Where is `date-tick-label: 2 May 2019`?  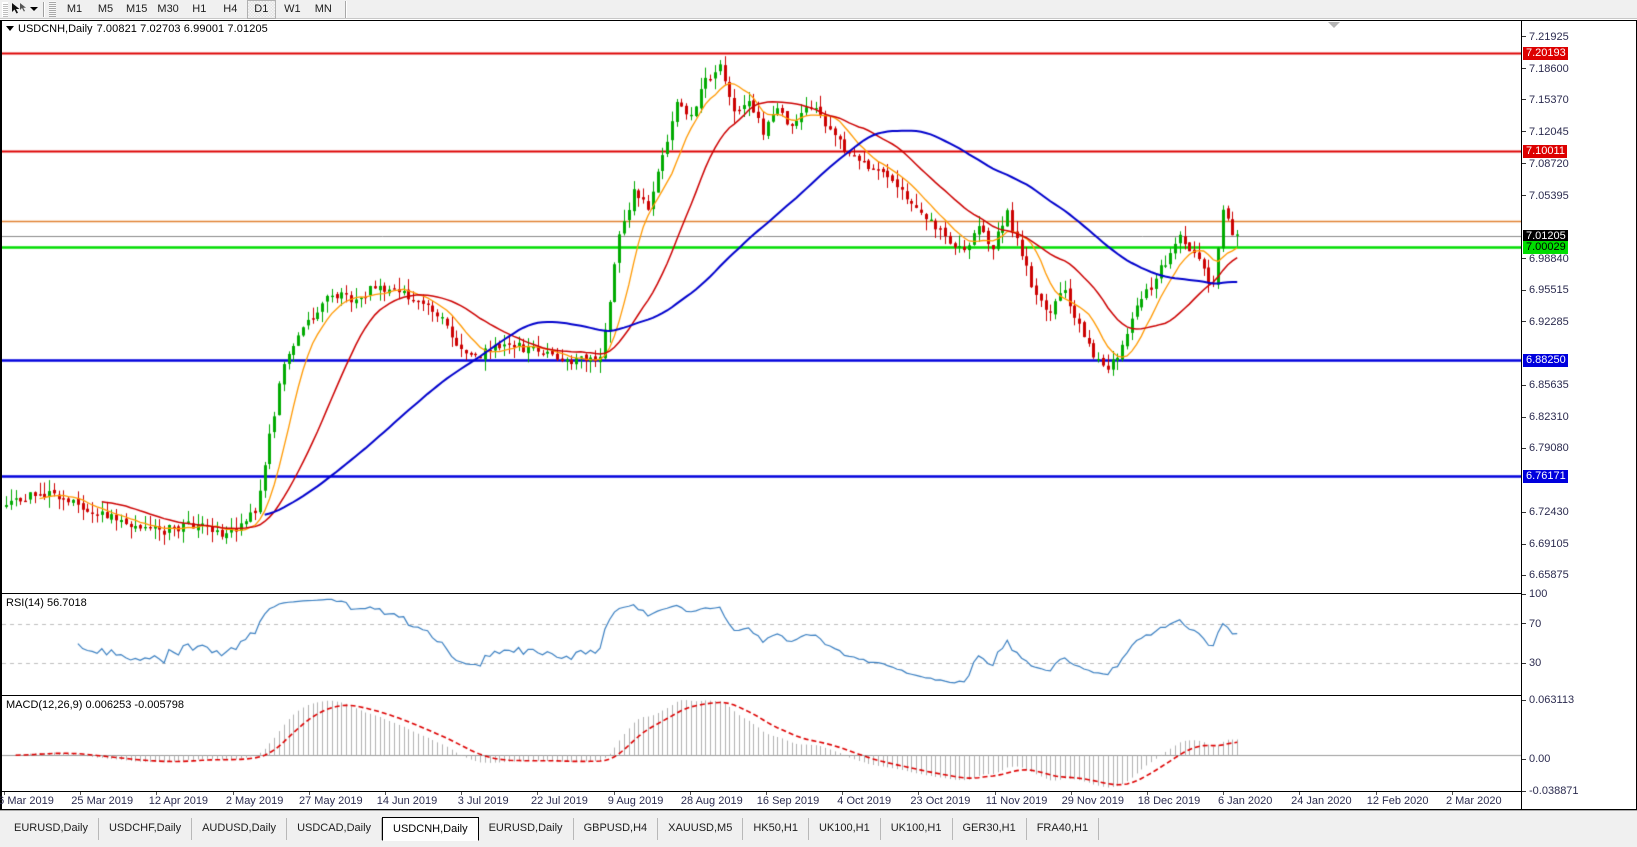 date-tick-label: 2 May 2019 is located at coordinates (254, 801).